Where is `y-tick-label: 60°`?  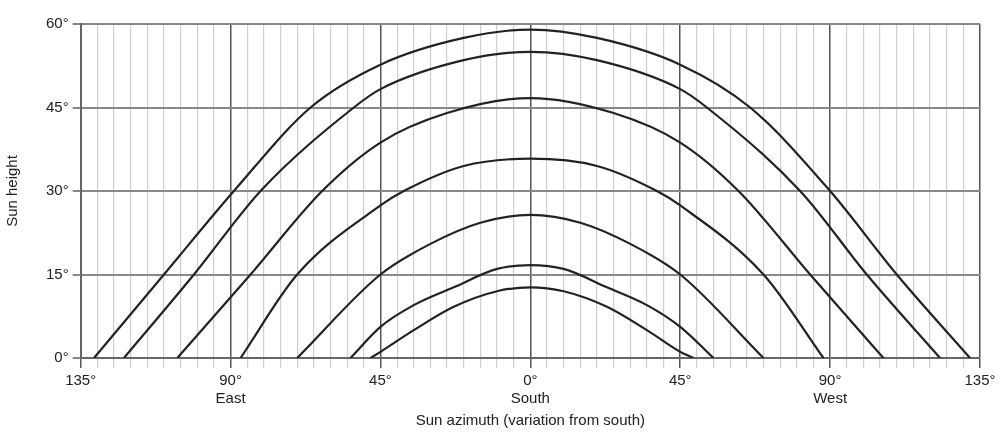
y-tick-label: 60° is located at coordinates (57, 23).